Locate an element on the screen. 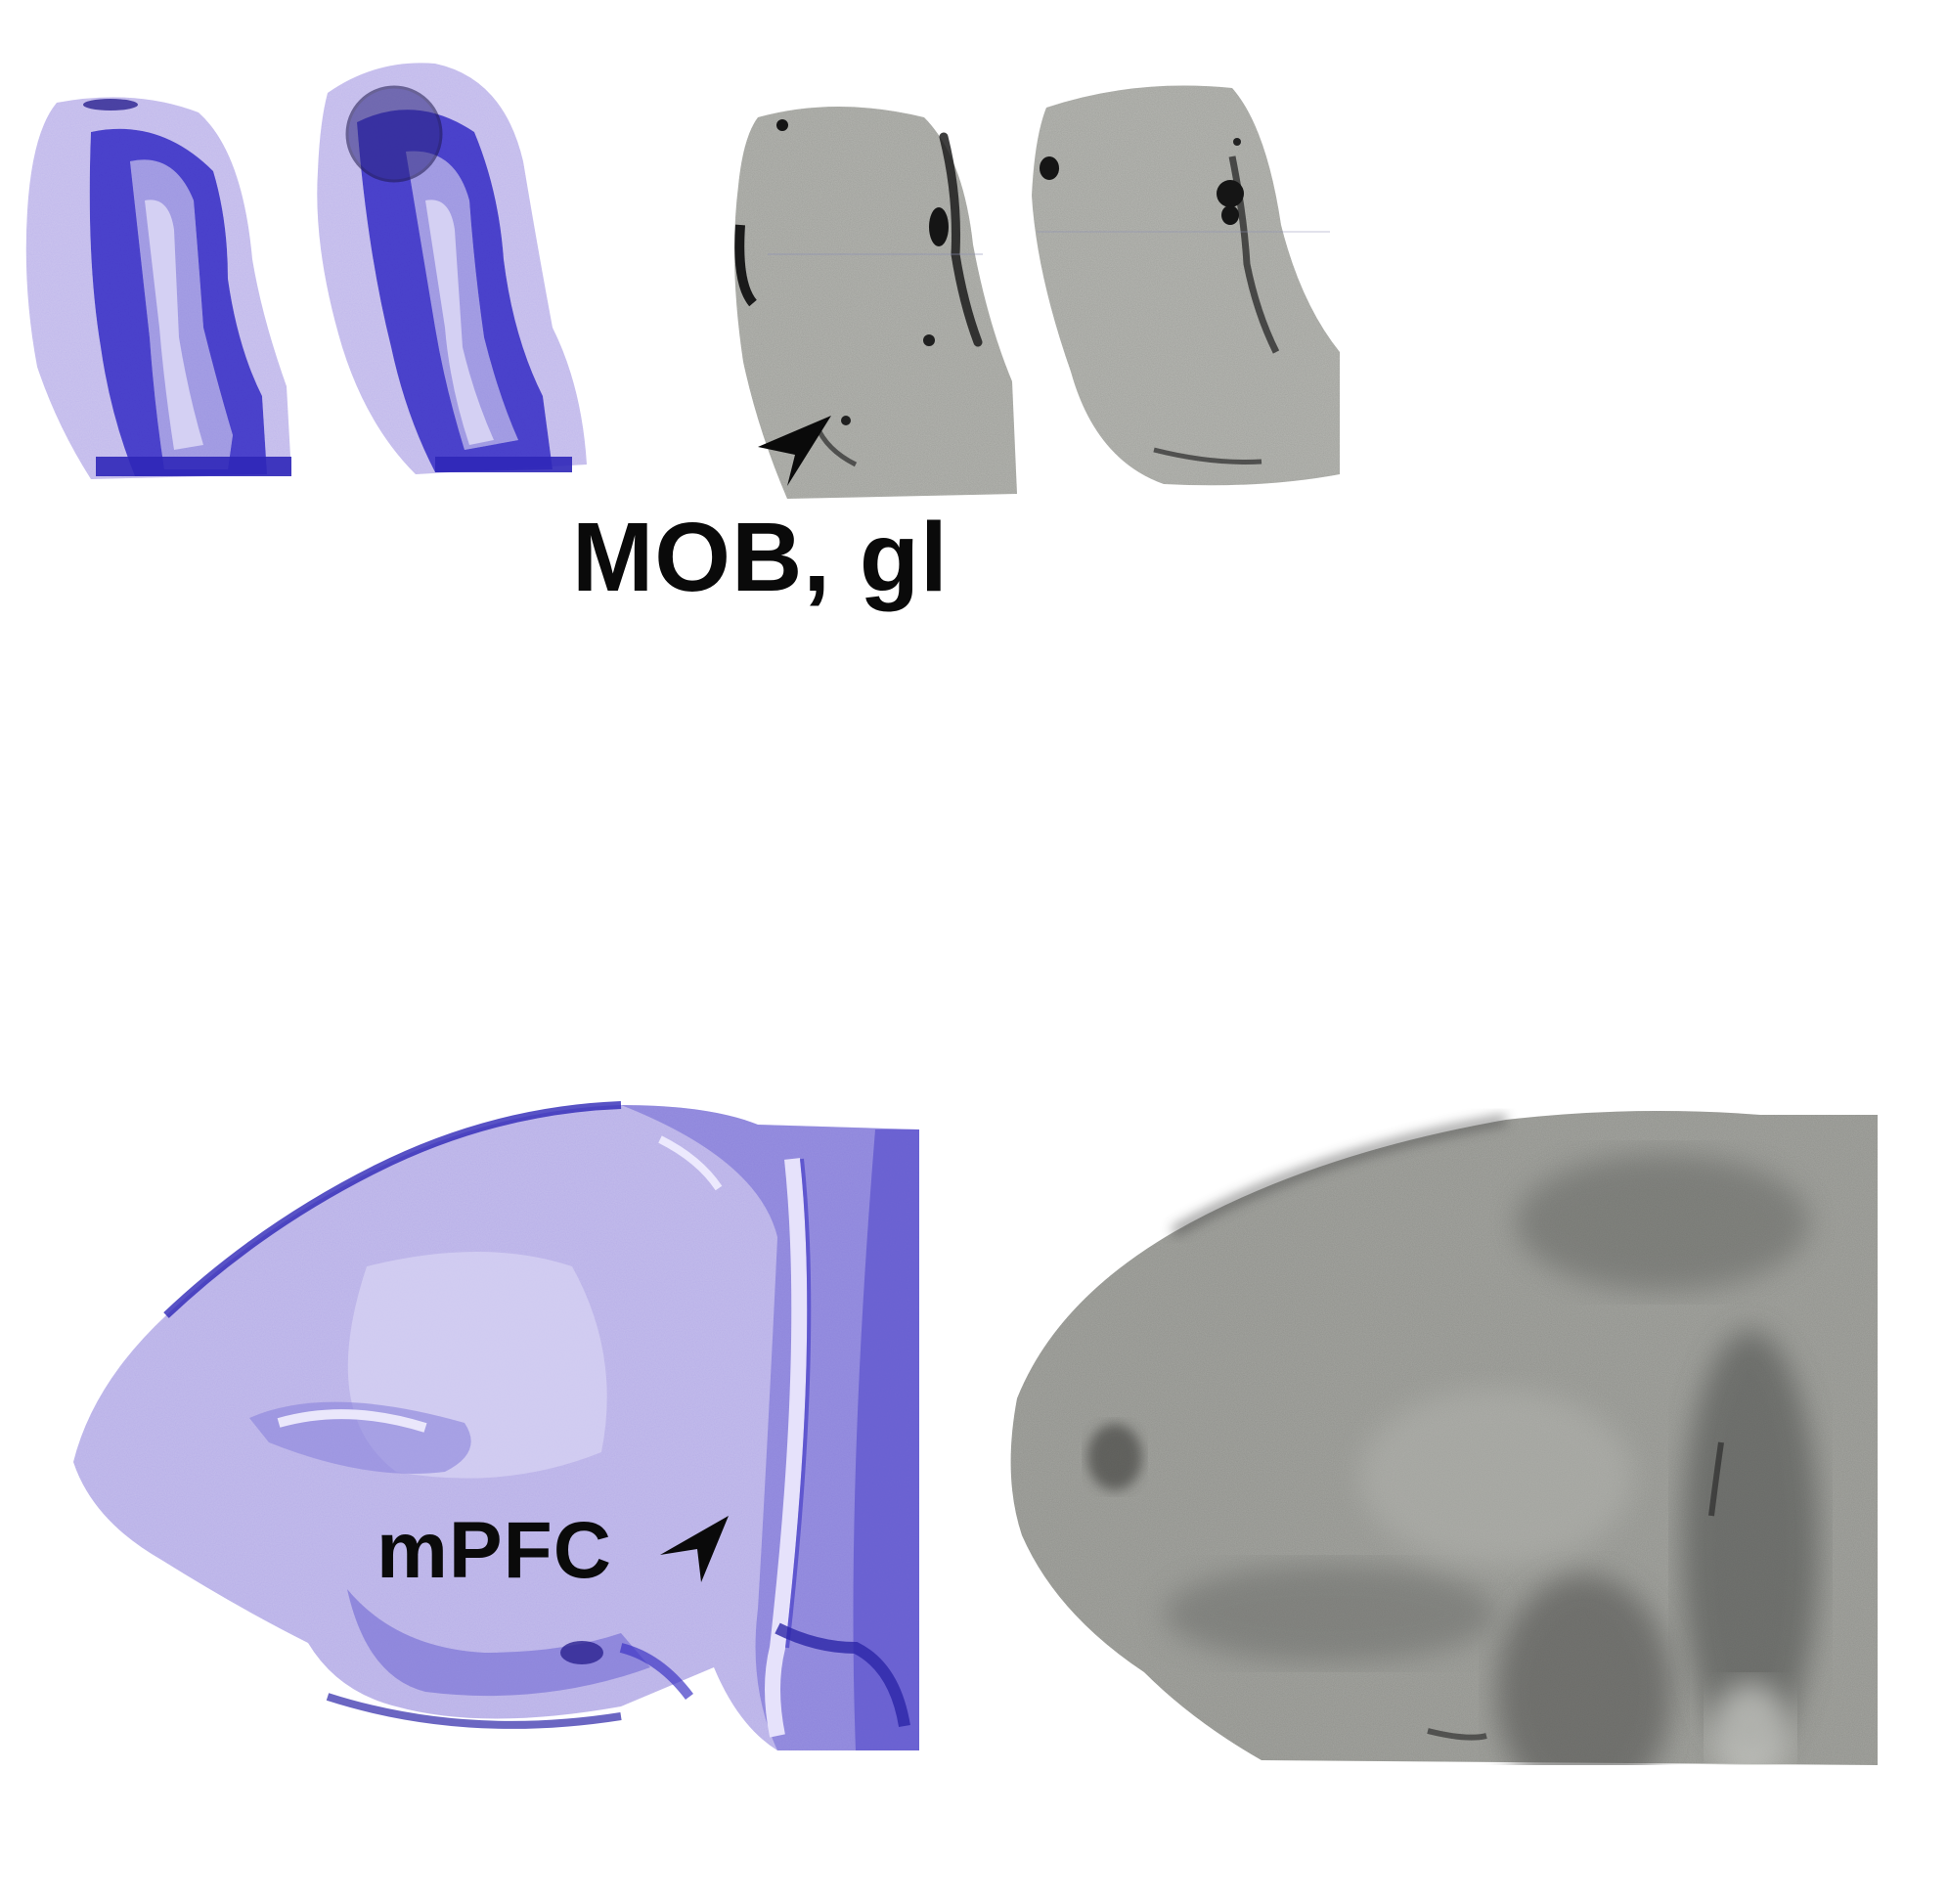 This screenshot has height=1904, width=1948. mpfc-arrowhead-icon is located at coordinates (694, 1550).